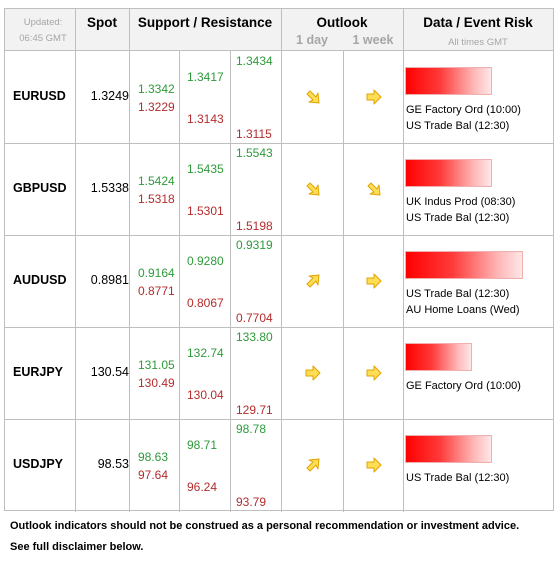 The width and height of the screenshot is (560, 570). What do you see at coordinates (312, 40) in the screenshot?
I see `col-outlook-1-day: 1 day` at bounding box center [312, 40].